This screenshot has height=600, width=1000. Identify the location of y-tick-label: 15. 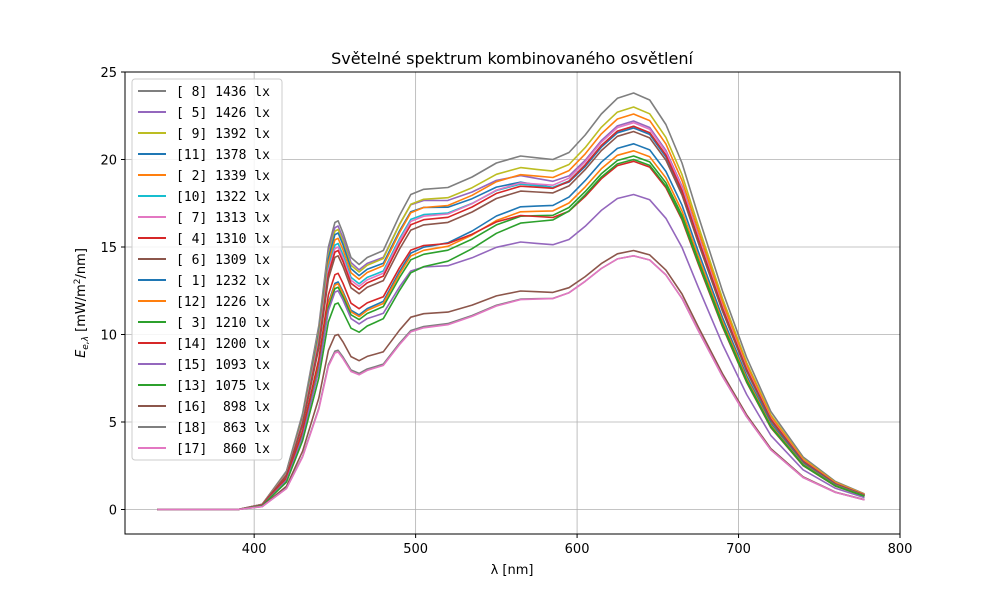
(108, 248).